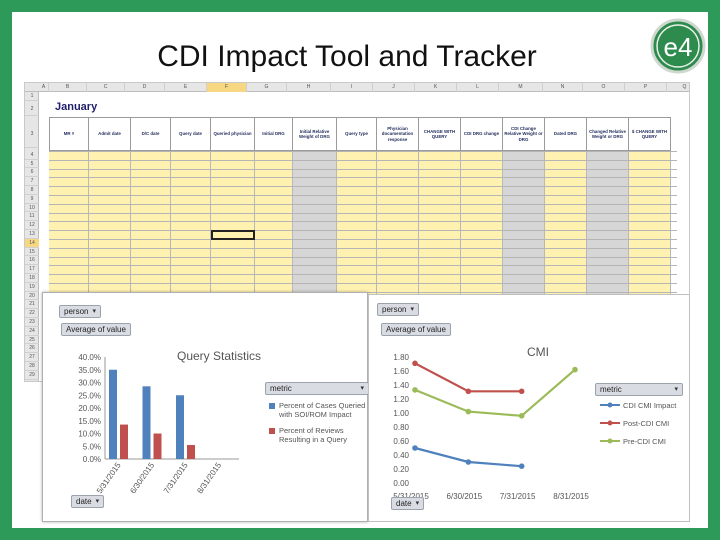 Image resolution: width=720 pixels, height=540 pixels. What do you see at coordinates (32, 225) in the screenshot?
I see `row-number: 12` at bounding box center [32, 225].